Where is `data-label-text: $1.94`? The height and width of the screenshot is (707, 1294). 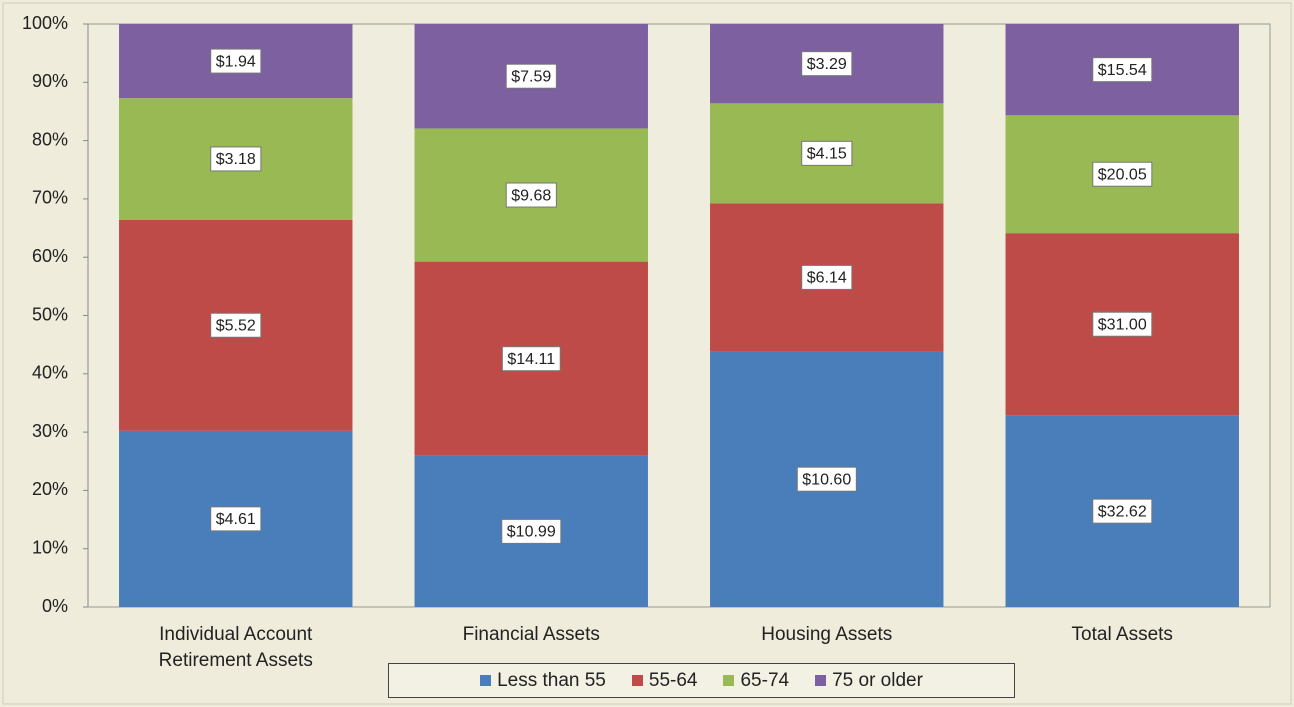
data-label-text: $1.94 is located at coordinates (236, 61).